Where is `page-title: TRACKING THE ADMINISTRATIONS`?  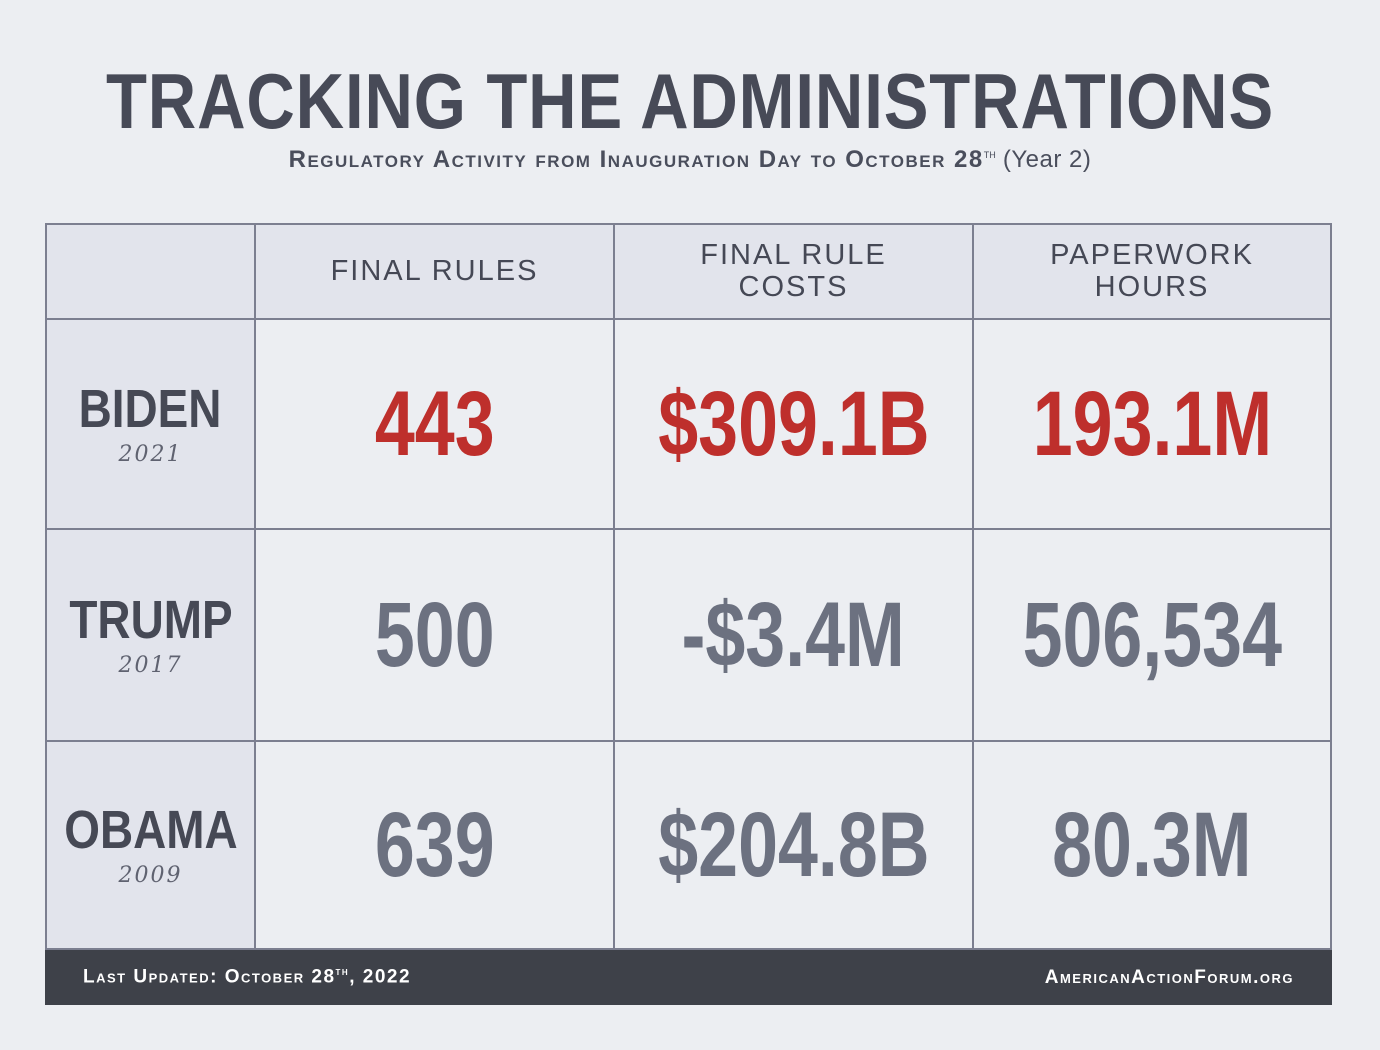 page-title: TRACKING THE ADMINISTRATIONS is located at coordinates (690, 101).